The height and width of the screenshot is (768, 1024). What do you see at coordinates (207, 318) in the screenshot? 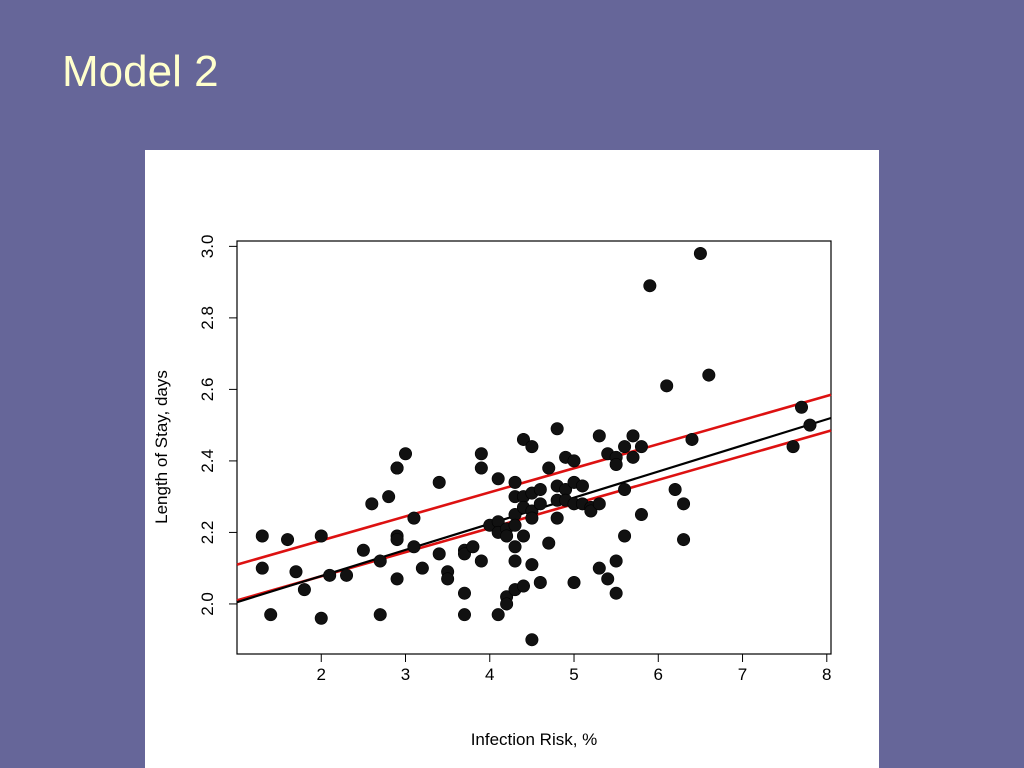
I see `y-tick-label: 2.8` at bounding box center [207, 318].